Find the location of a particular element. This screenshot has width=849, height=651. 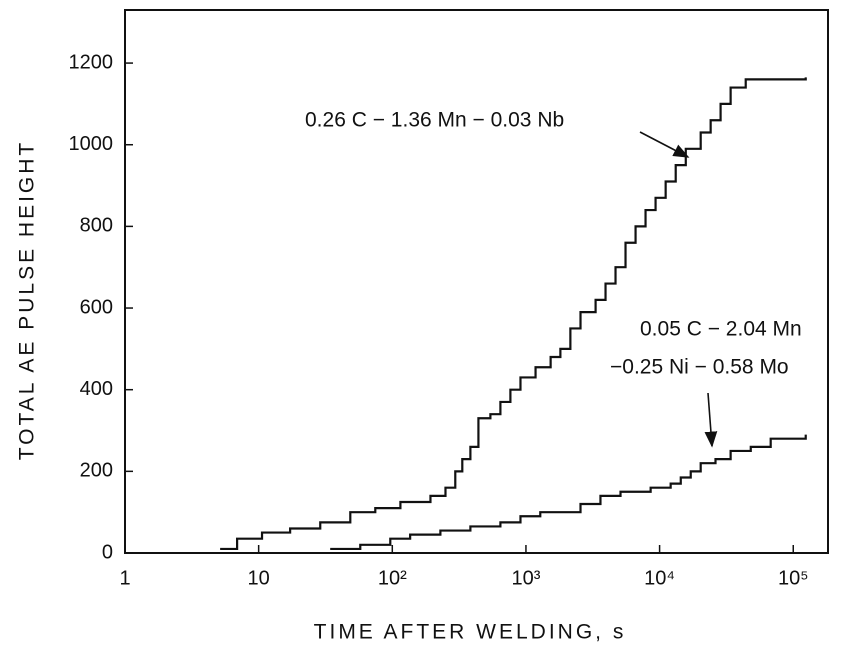

step-line is located at coordinates (568, 492).